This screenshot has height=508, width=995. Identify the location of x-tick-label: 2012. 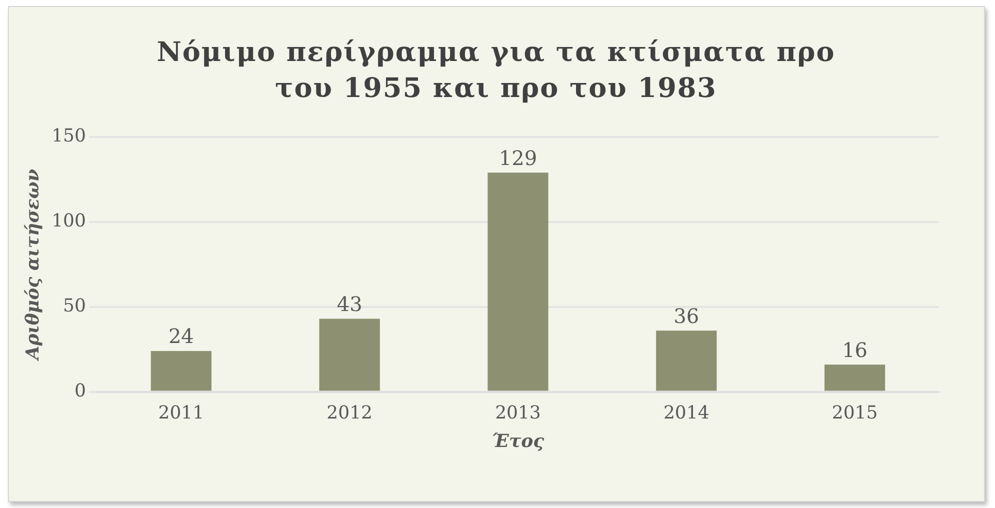
(349, 413).